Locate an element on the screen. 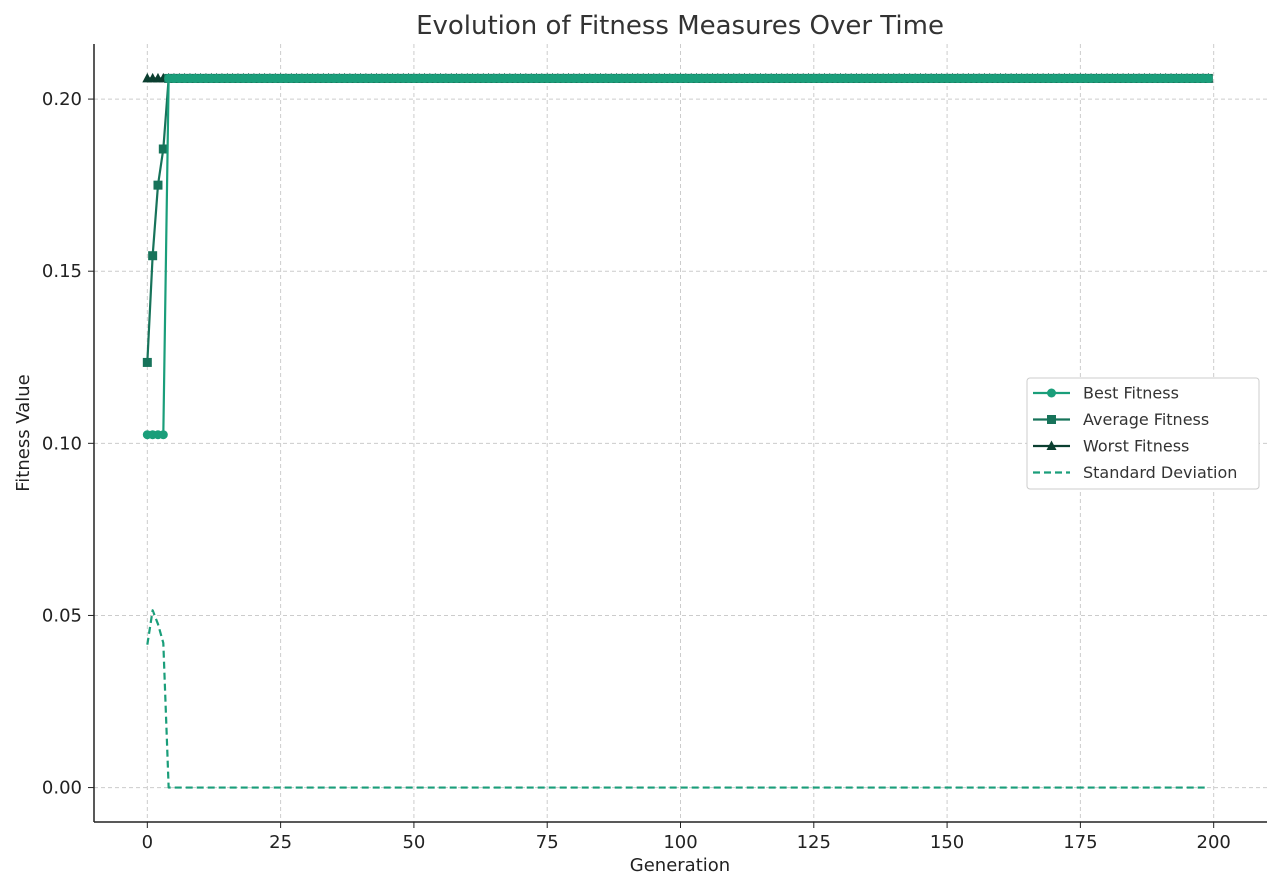  legend-box is located at coordinates (1143, 433).